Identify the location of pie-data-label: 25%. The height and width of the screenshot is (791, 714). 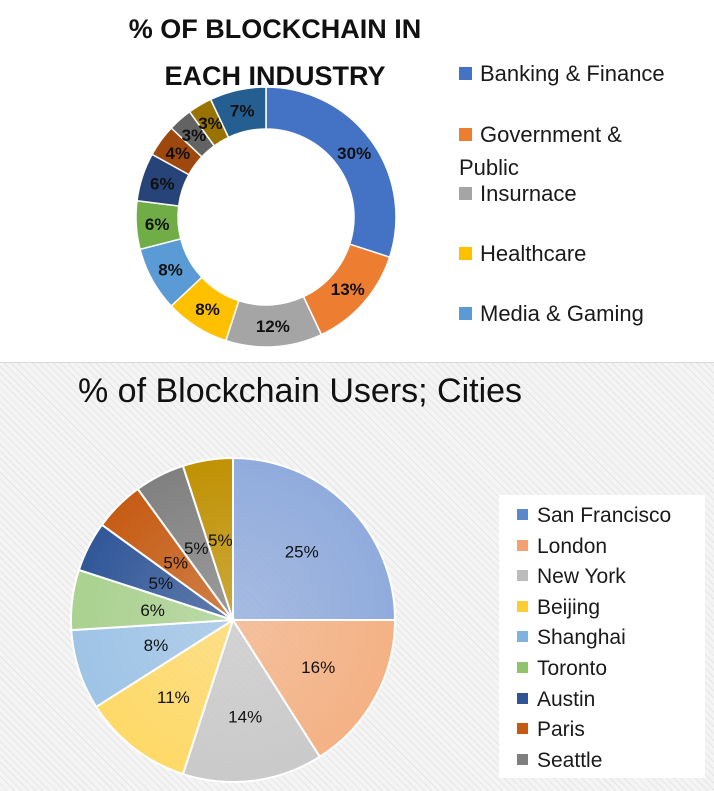
(302, 551).